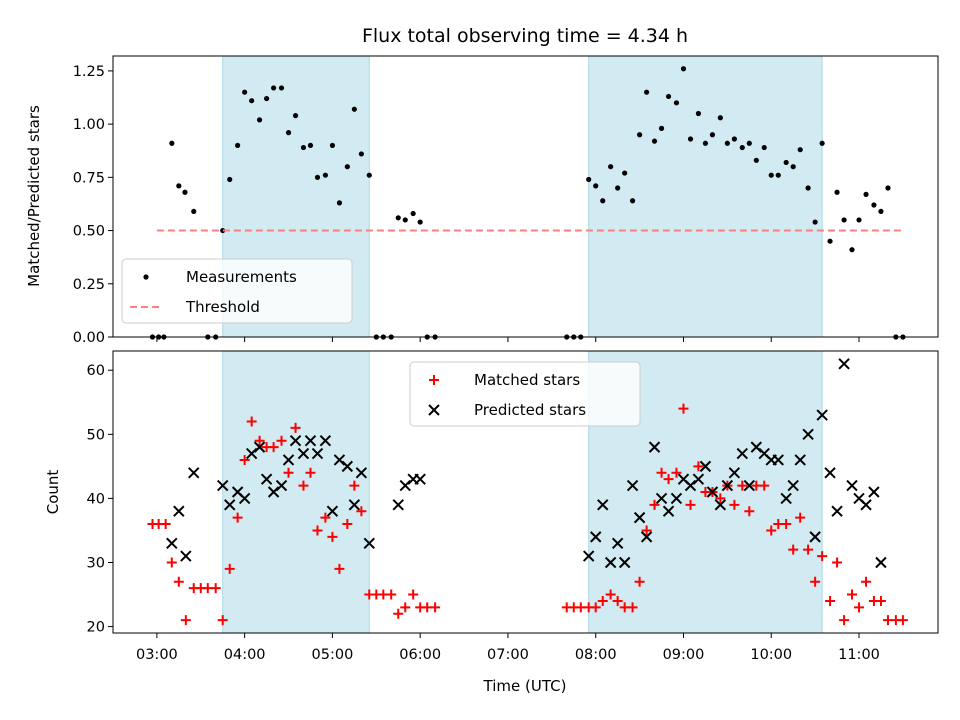 The height and width of the screenshot is (720, 960). I want to click on count-y-tick-label: 60, so click(96, 371).